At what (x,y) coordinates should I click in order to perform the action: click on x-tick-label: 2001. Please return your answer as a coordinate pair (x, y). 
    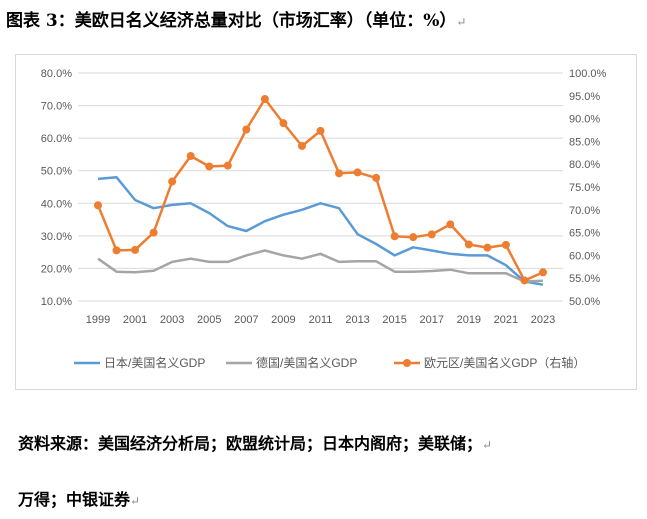
    Looking at the image, I should click on (135, 320).